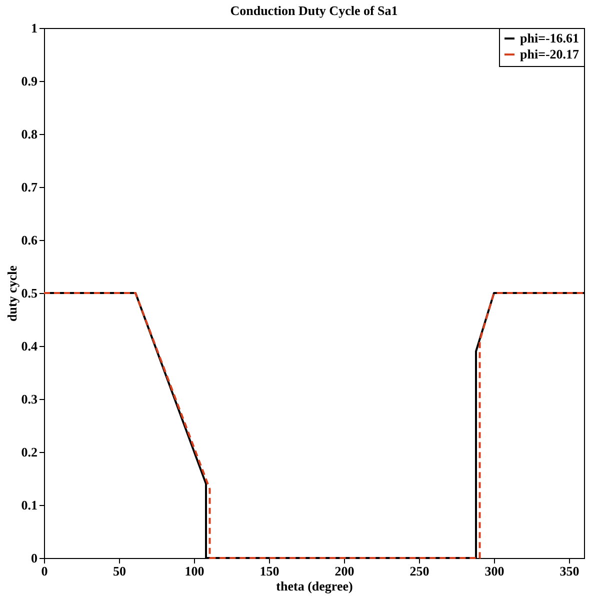  Describe the element at coordinates (34, 558) in the screenshot. I see `y-tick-label: 0` at that location.